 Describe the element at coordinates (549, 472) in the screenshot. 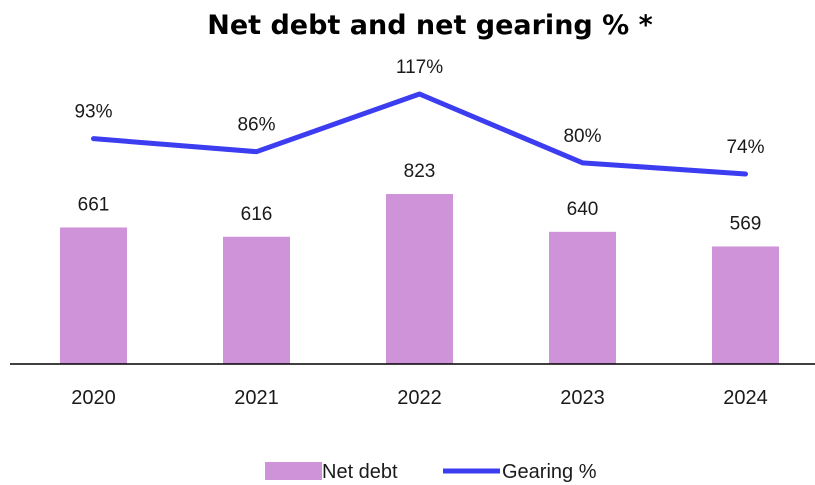

I see `legend-label-gearing: Gearing %` at that location.